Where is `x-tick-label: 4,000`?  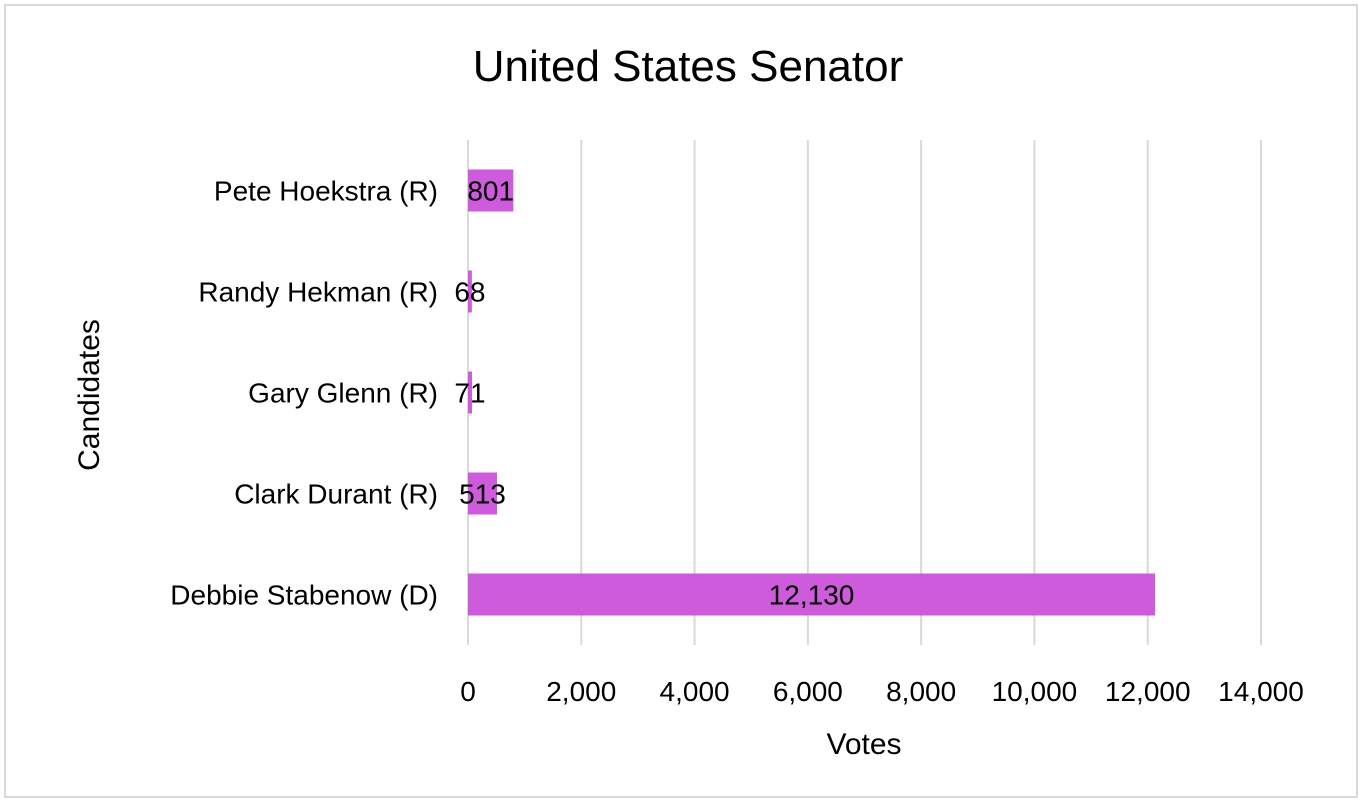
x-tick-label: 4,000 is located at coordinates (695, 691).